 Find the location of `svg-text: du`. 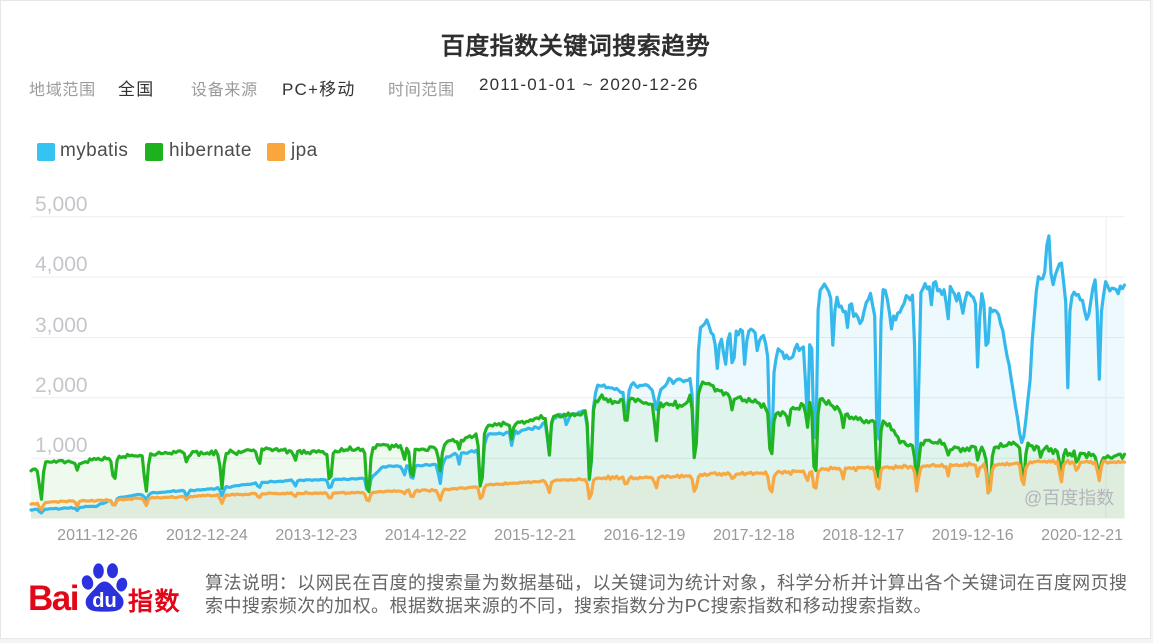

svg-text: du is located at coordinates (104, 601).